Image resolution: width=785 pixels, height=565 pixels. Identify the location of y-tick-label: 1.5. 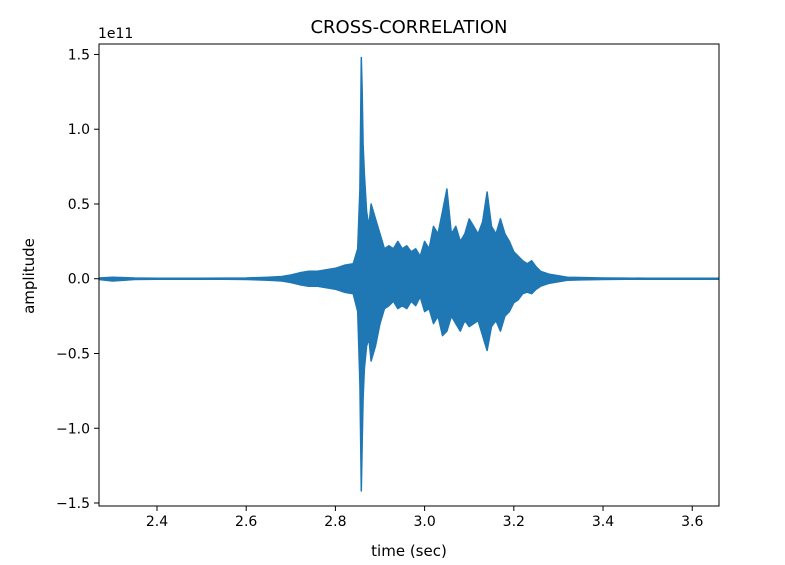
(79, 55).